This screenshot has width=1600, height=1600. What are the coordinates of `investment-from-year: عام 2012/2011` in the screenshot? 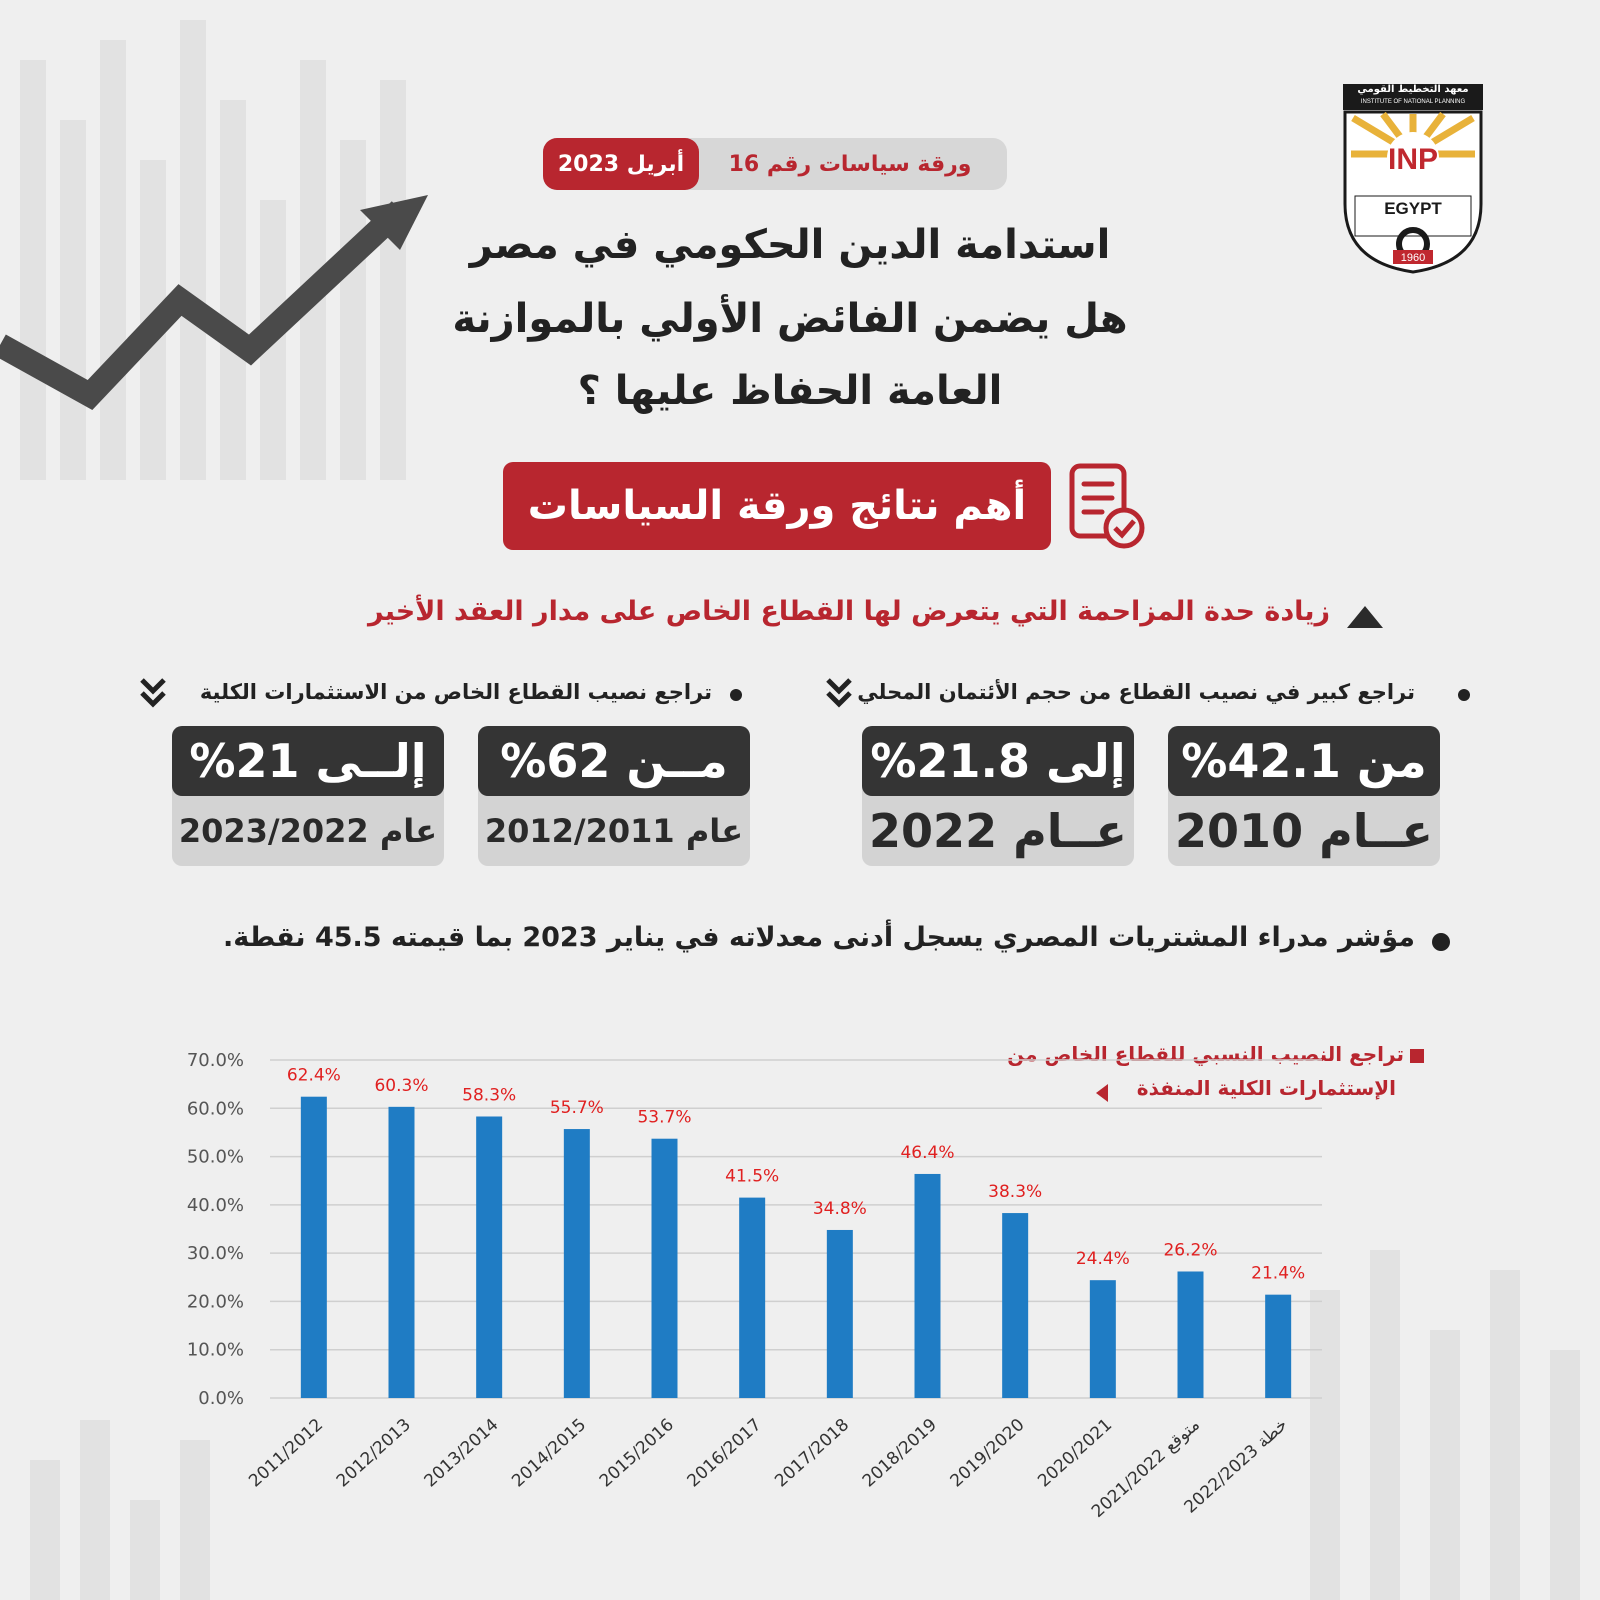 It's located at (614, 831).